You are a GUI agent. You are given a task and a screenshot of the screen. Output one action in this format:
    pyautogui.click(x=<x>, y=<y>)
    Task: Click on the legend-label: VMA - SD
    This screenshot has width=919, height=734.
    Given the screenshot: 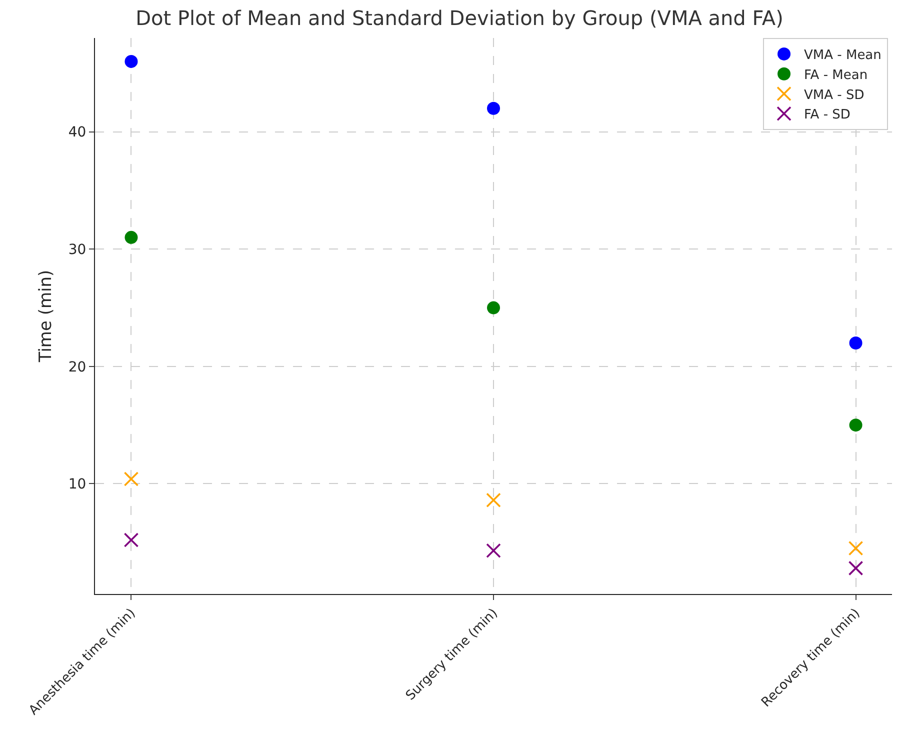 What is the action you would take?
    pyautogui.click(x=834, y=95)
    